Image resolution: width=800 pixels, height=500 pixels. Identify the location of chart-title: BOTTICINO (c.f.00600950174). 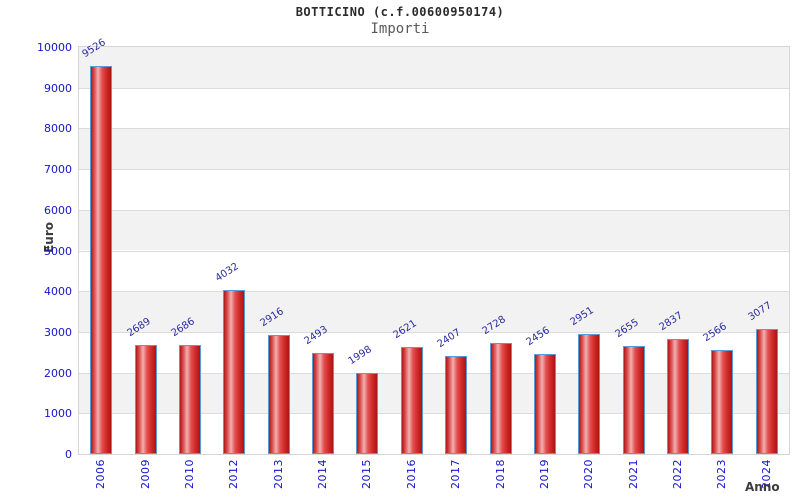
(400, 12).